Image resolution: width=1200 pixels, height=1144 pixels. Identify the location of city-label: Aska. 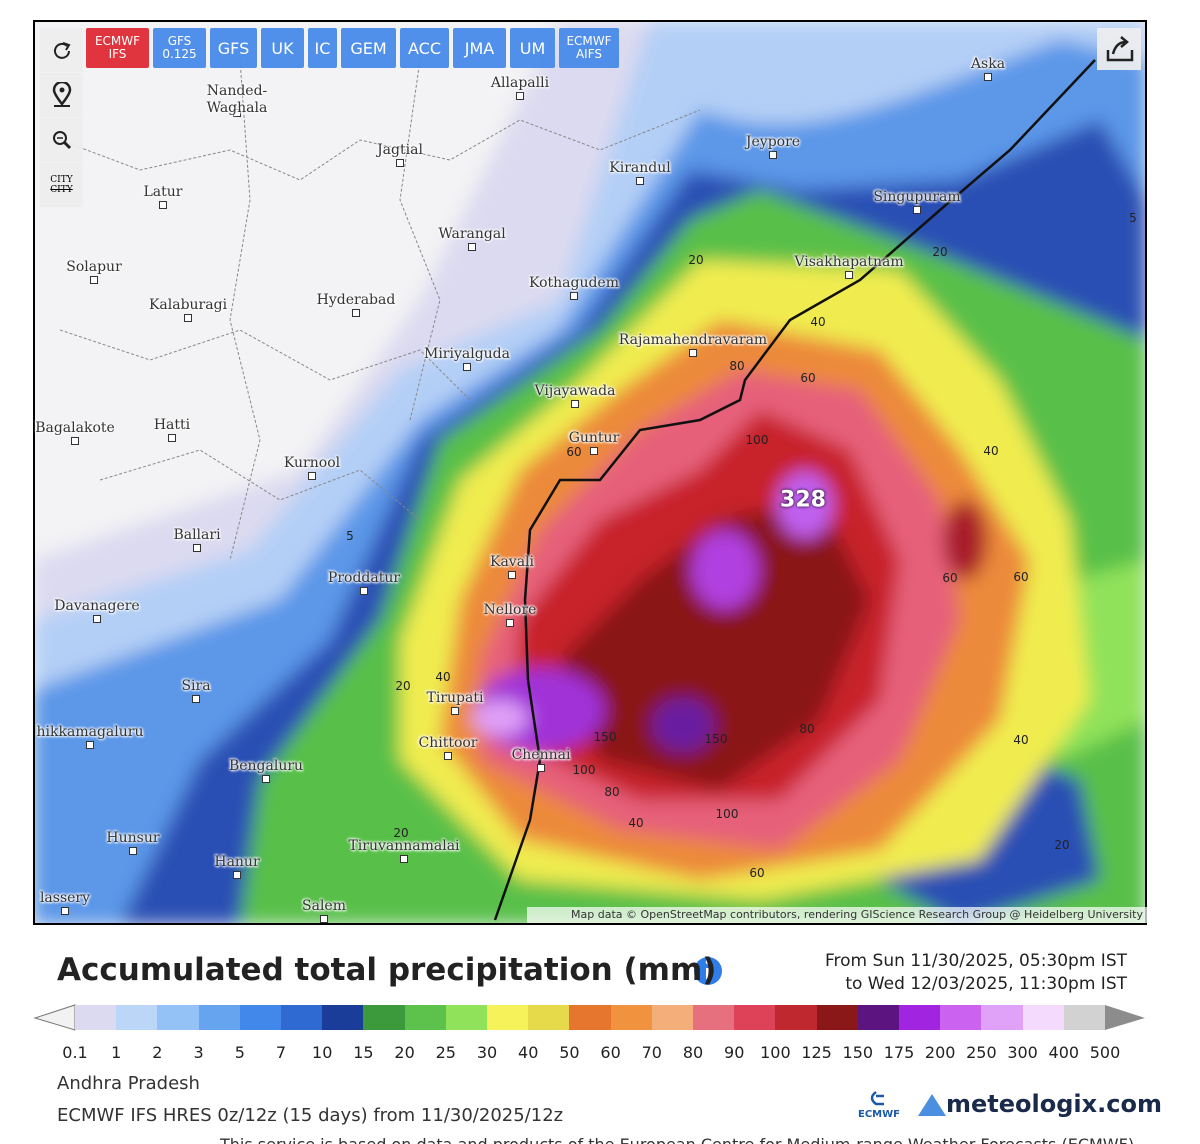
(988, 64).